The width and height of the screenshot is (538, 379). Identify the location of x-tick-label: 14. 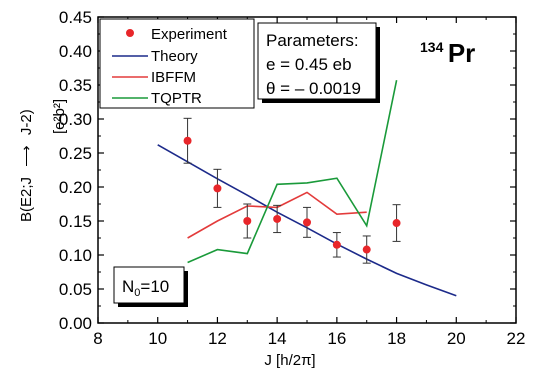
(277, 338).